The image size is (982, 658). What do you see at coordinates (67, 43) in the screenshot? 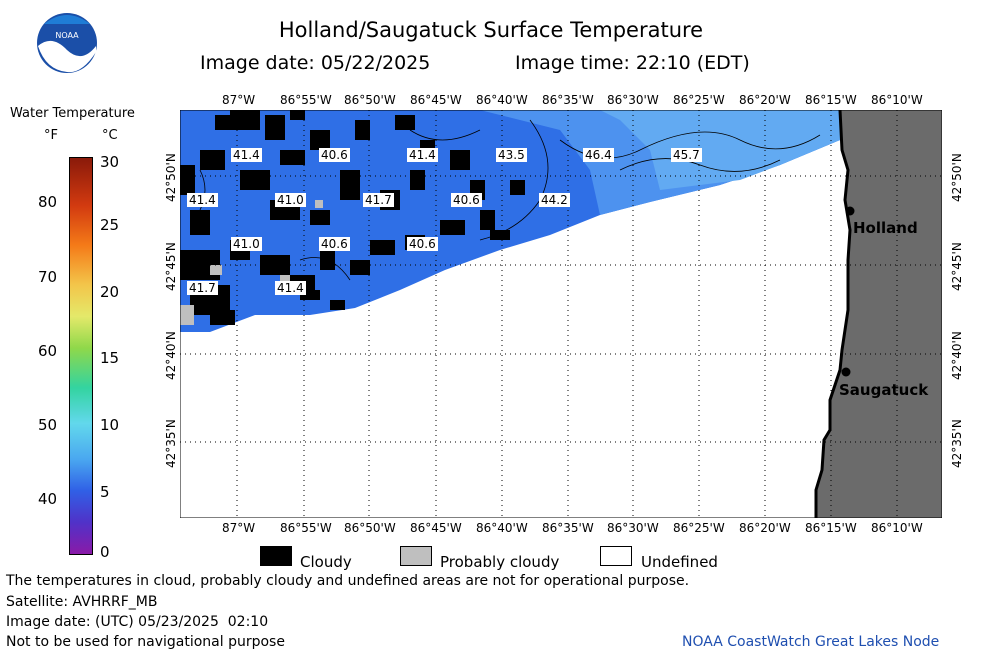
I see `noaa-logo: NOAA` at bounding box center [67, 43].